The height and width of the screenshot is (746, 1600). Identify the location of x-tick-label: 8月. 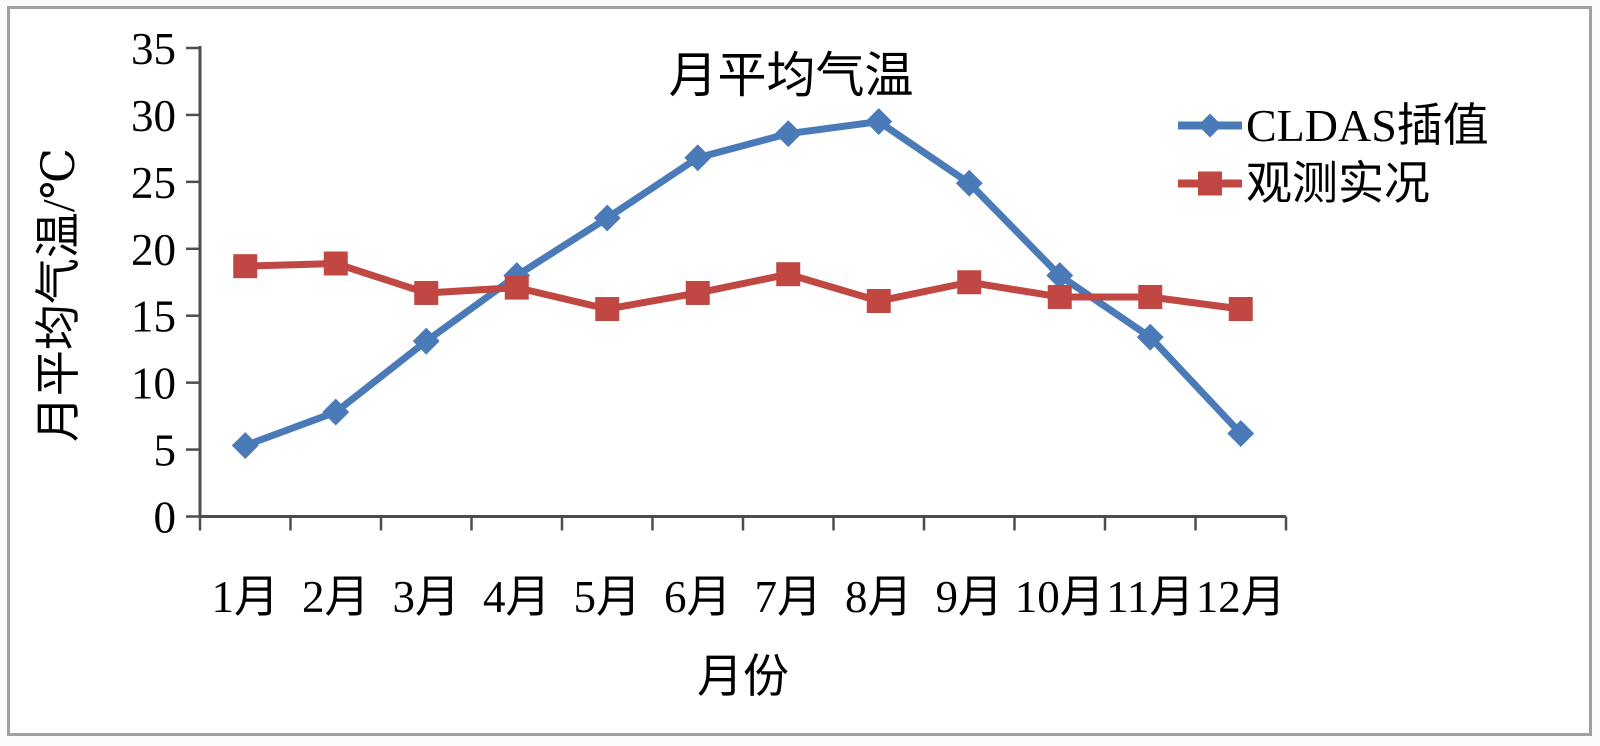
(879, 597).